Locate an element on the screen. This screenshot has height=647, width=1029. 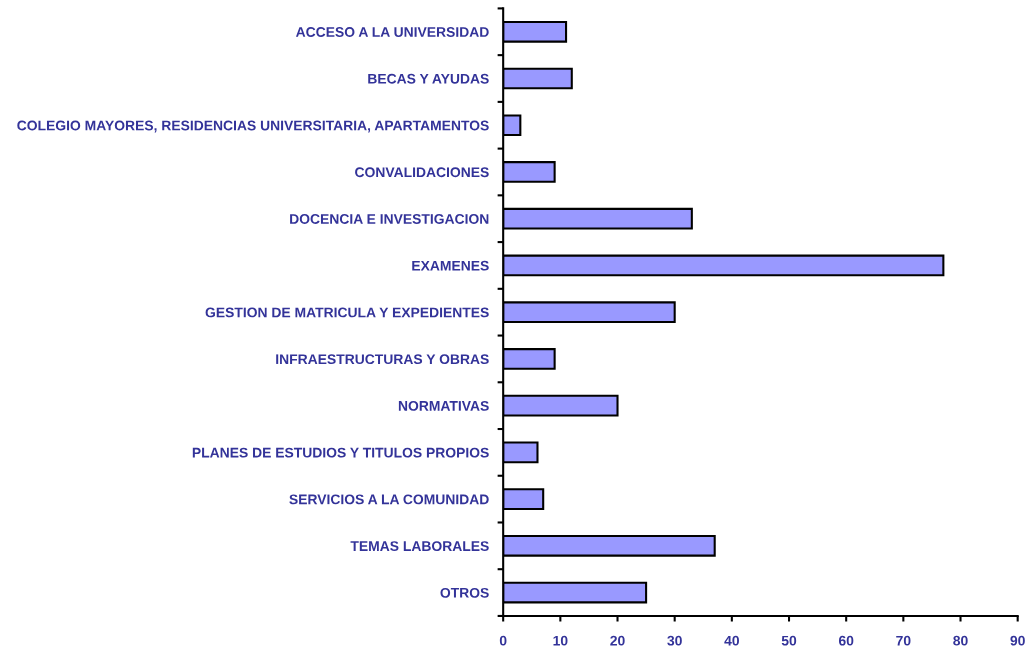
x-tick-label: 30 is located at coordinates (674, 640).